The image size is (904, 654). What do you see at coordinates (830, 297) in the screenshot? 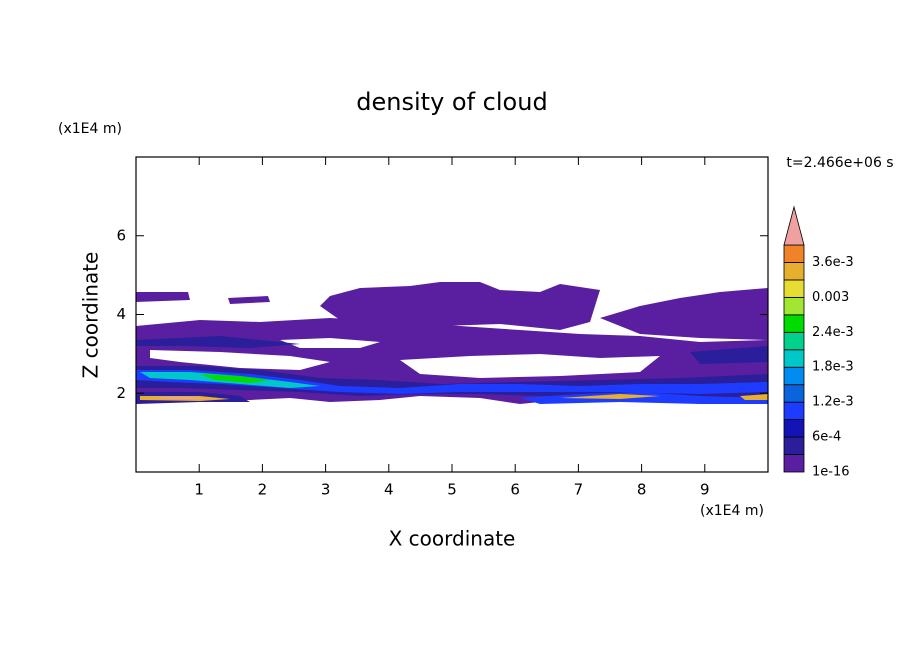
I see `colorbar-label: 0.003` at bounding box center [830, 297].